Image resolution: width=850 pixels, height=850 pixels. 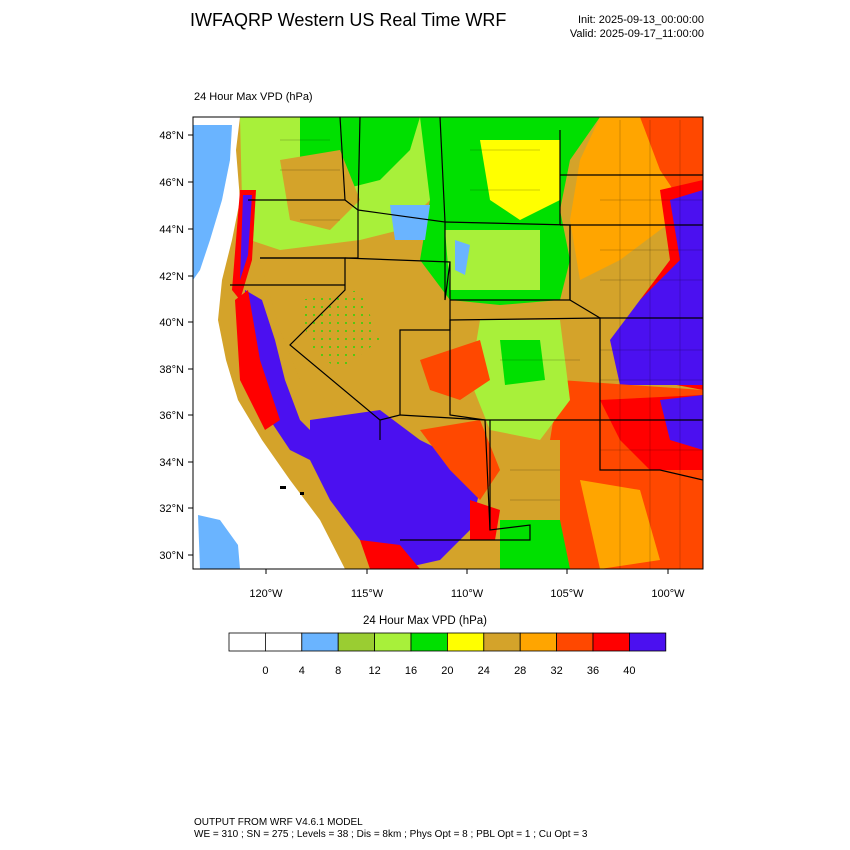 What do you see at coordinates (266, 594) in the screenshot?
I see `lon-label: 120°W` at bounding box center [266, 594].